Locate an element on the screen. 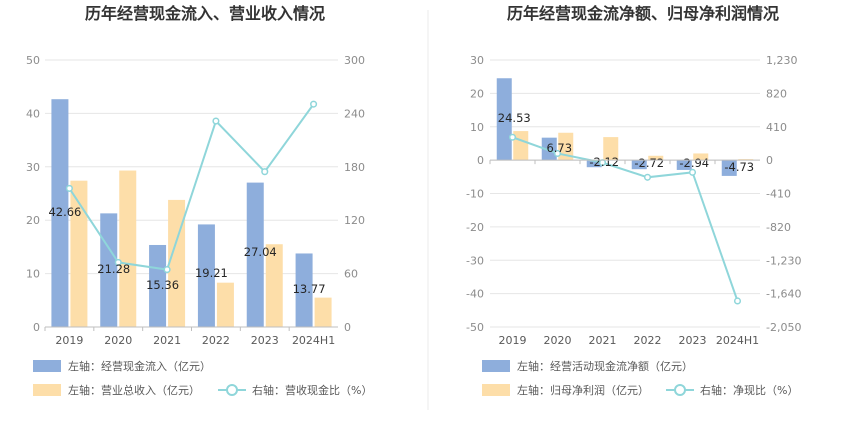 This screenshot has width=850, height=441. bar-value-label: 27.04 is located at coordinates (260, 252).